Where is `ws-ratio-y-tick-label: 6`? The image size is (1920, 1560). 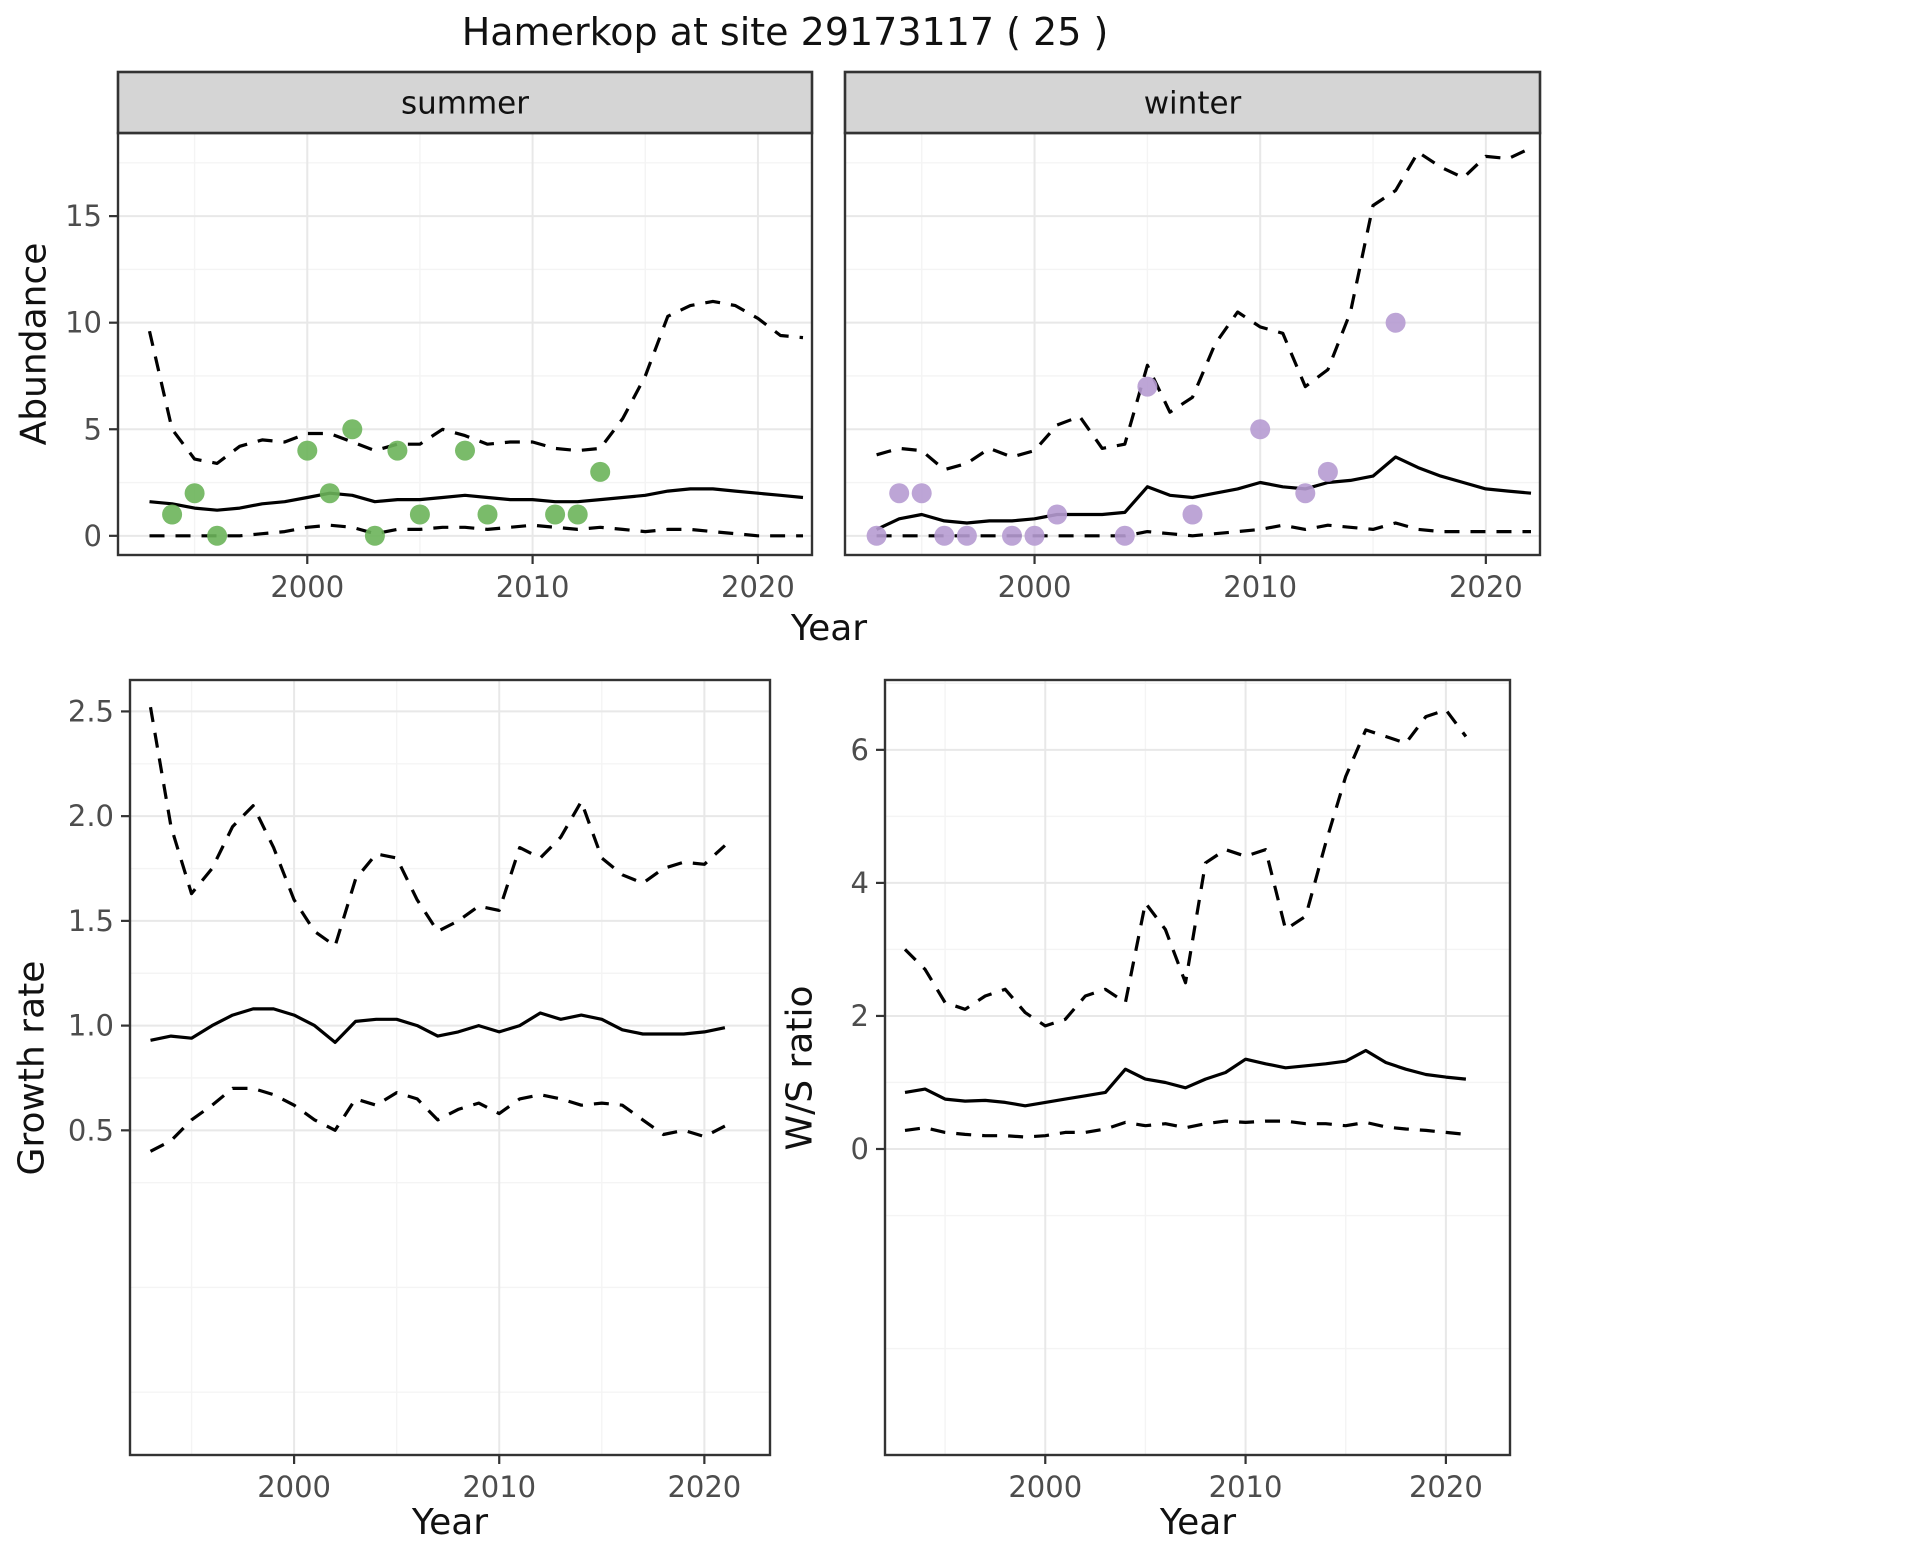 ws-ratio-y-tick-label: 6 is located at coordinates (860, 750).